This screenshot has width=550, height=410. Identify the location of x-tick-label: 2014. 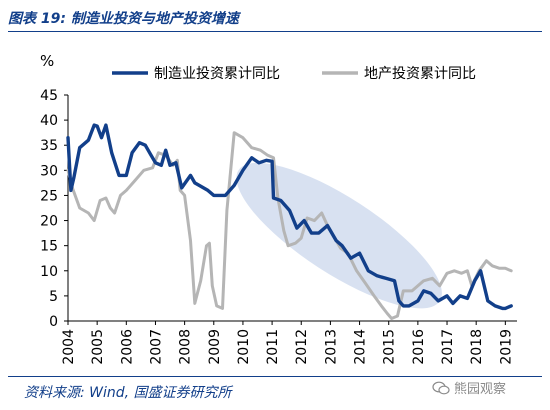
(361, 347).